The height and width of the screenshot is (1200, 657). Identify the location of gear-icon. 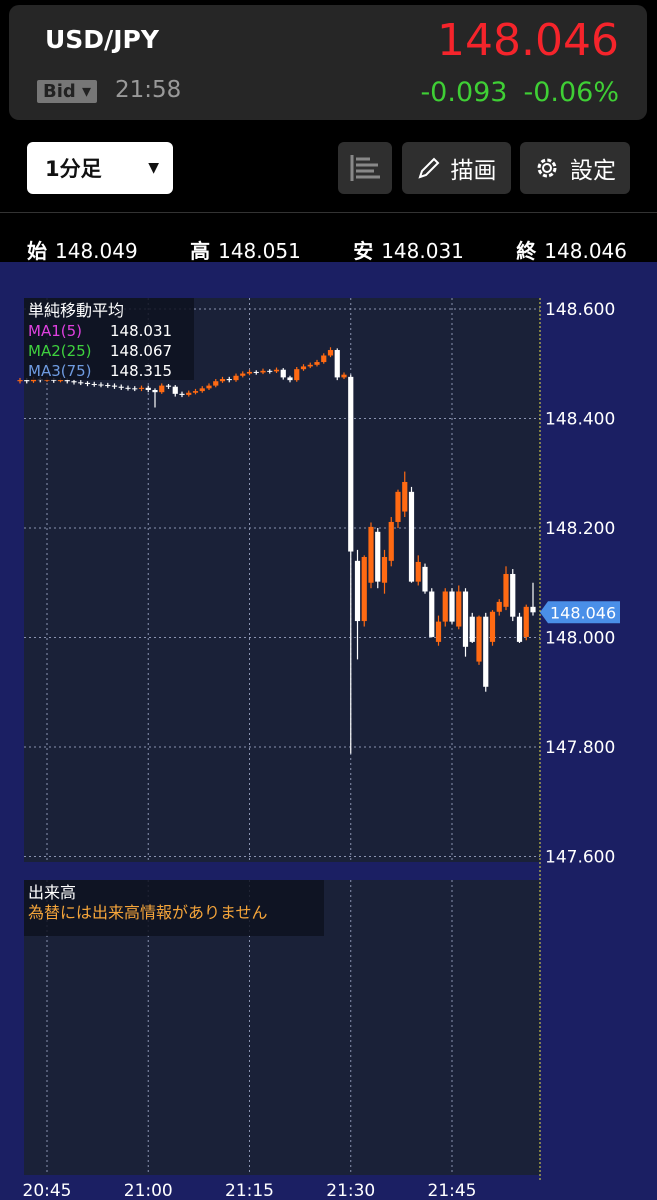
(547, 168).